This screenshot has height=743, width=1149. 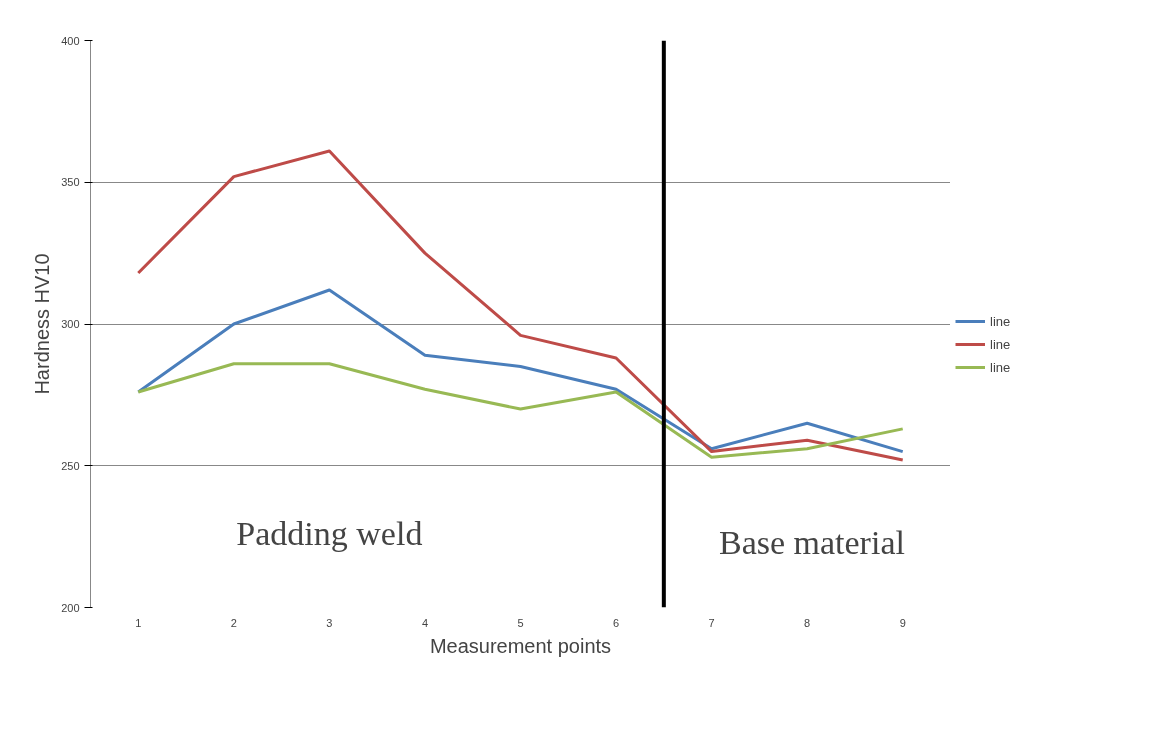 What do you see at coordinates (70, 324) in the screenshot?
I see `y-tick-label: 300` at bounding box center [70, 324].